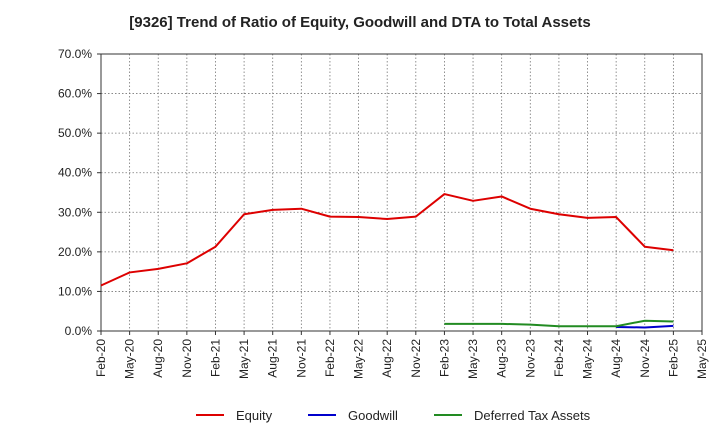 This screenshot has height=440, width=720. Describe the element at coordinates (373, 415) in the screenshot. I see `legend-label-goodwill: Goodwill` at that location.